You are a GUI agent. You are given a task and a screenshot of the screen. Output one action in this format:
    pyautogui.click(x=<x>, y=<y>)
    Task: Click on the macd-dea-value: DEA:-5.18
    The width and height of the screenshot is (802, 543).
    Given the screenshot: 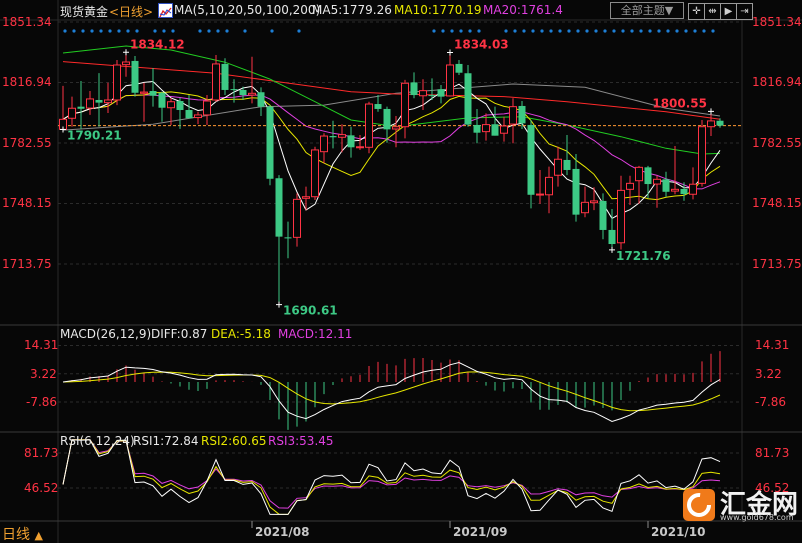 What is the action you would take?
    pyautogui.click(x=241, y=334)
    